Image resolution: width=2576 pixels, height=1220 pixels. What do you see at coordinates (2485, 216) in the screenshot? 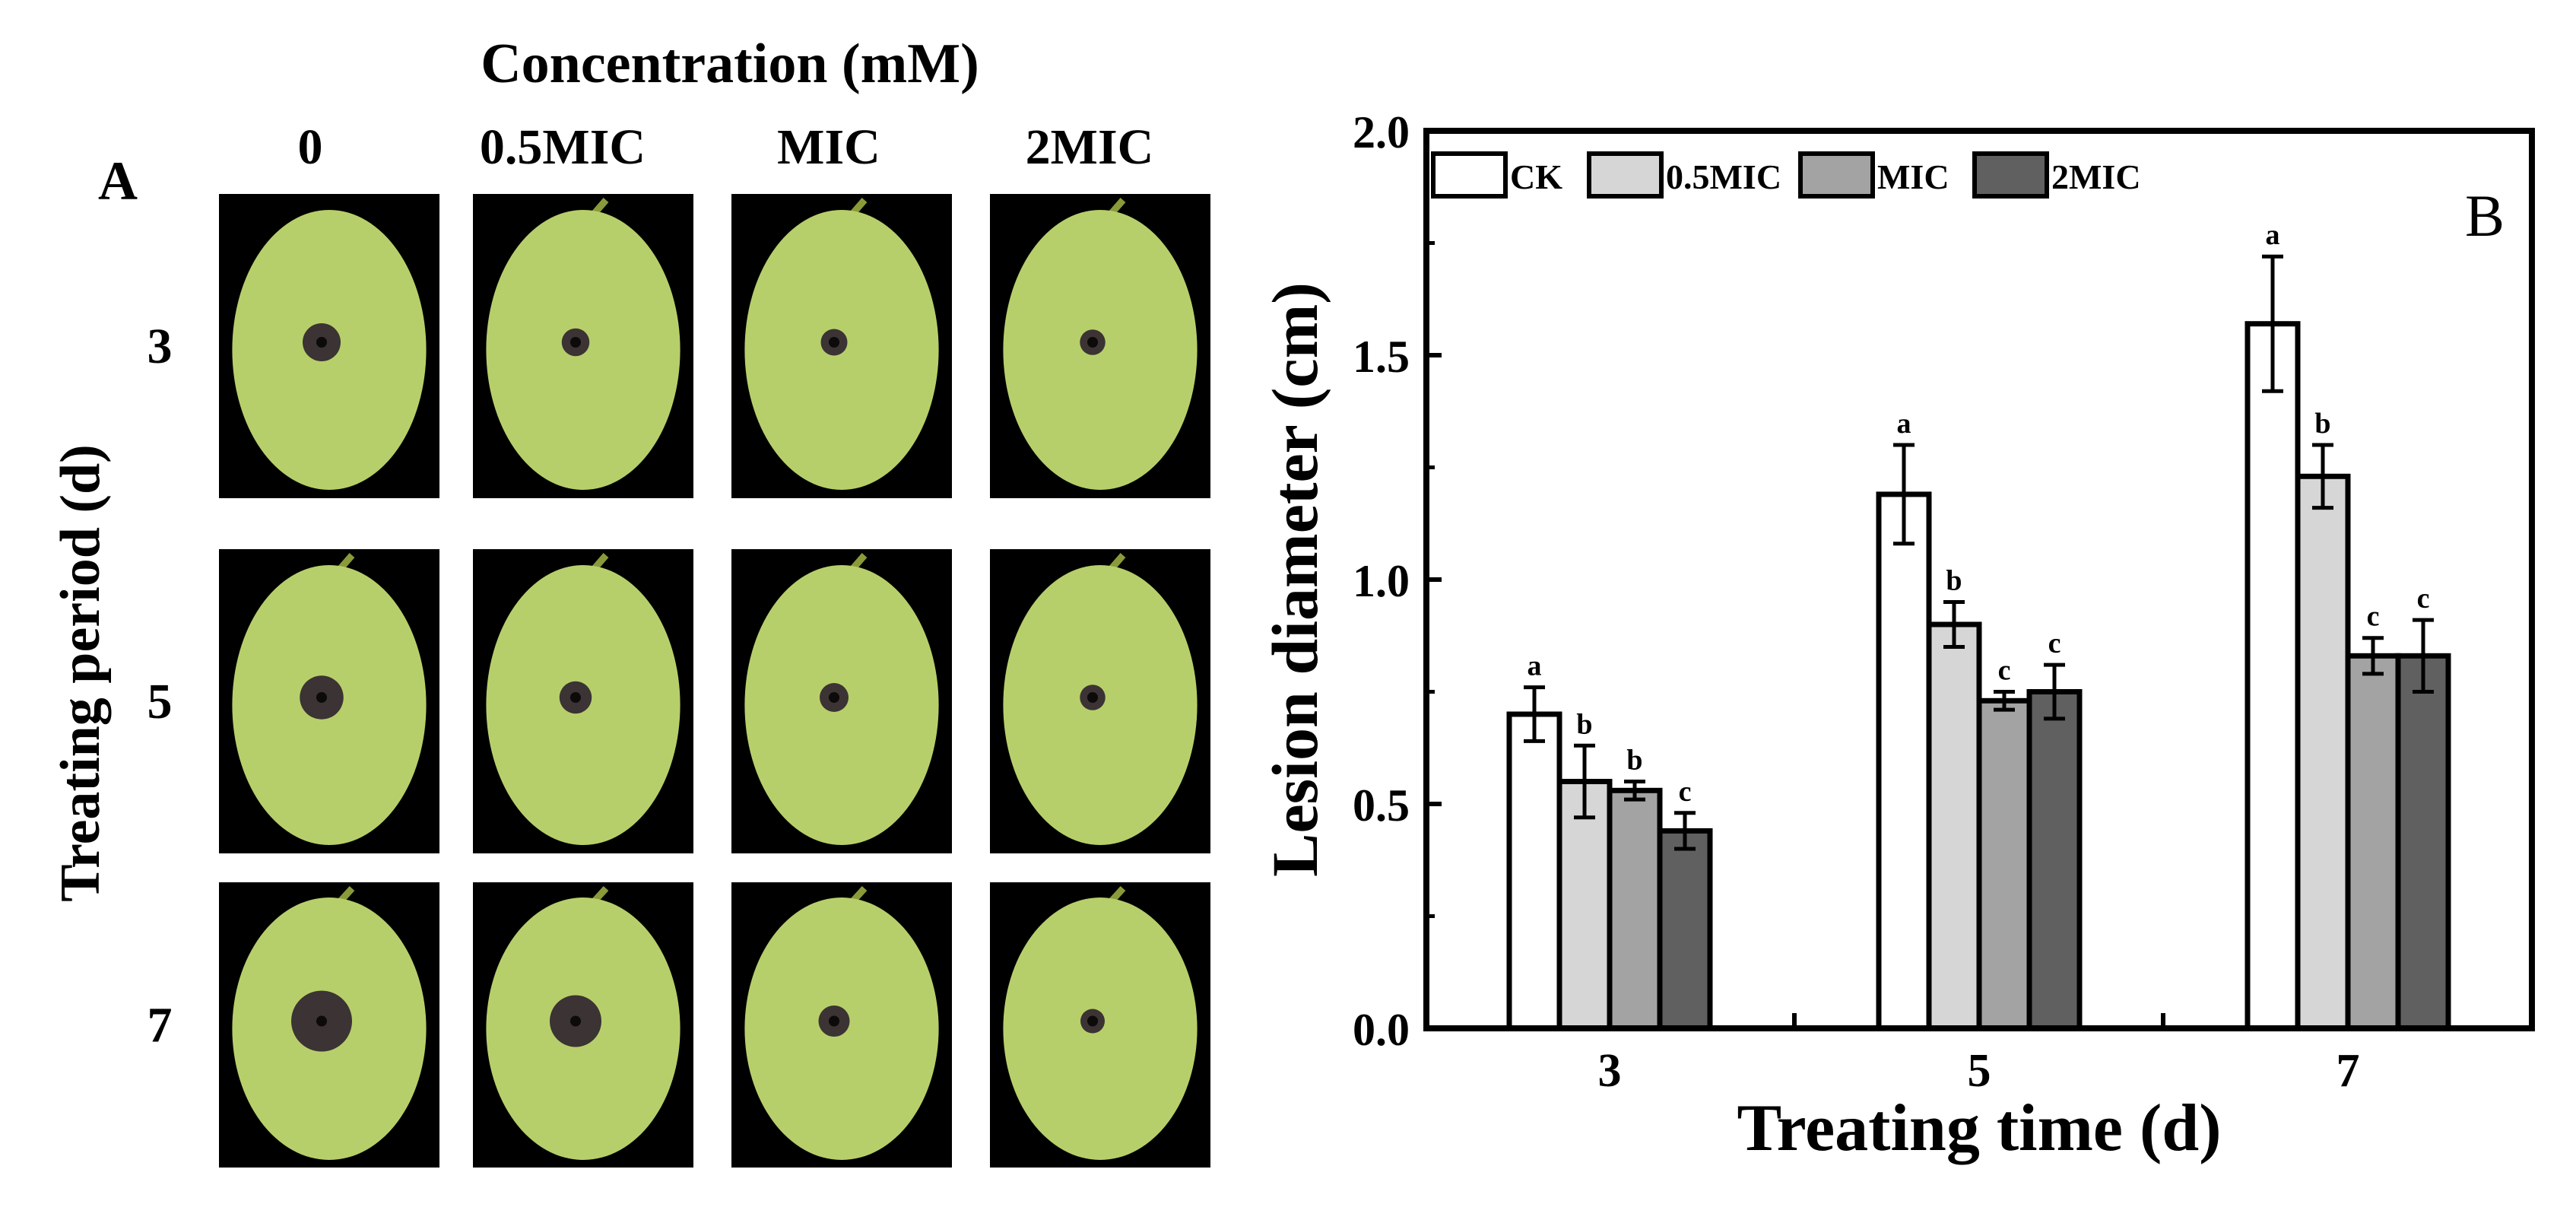
I see `panel-b-letter: B` at bounding box center [2485, 216].